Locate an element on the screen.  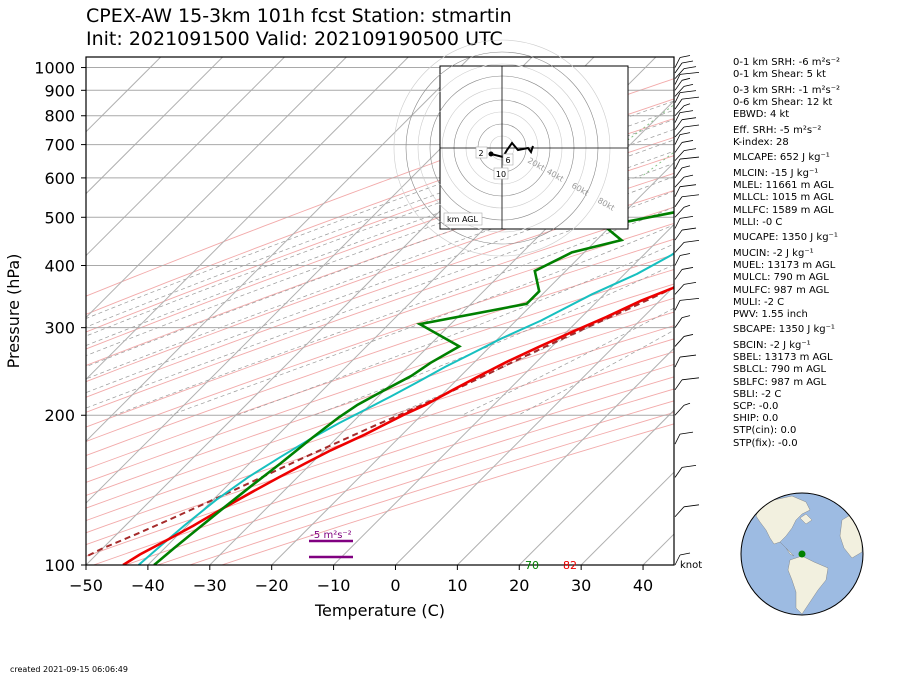
hodo-footer-box is located at coordinates (463, 219).